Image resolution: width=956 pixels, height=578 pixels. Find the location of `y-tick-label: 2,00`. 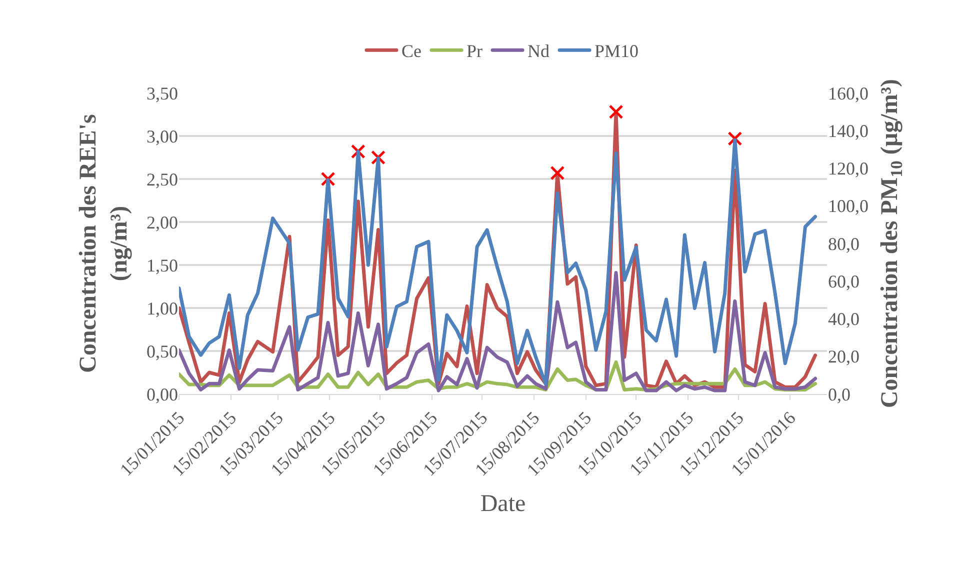

y-tick-label: 2,00 is located at coordinates (162, 222).